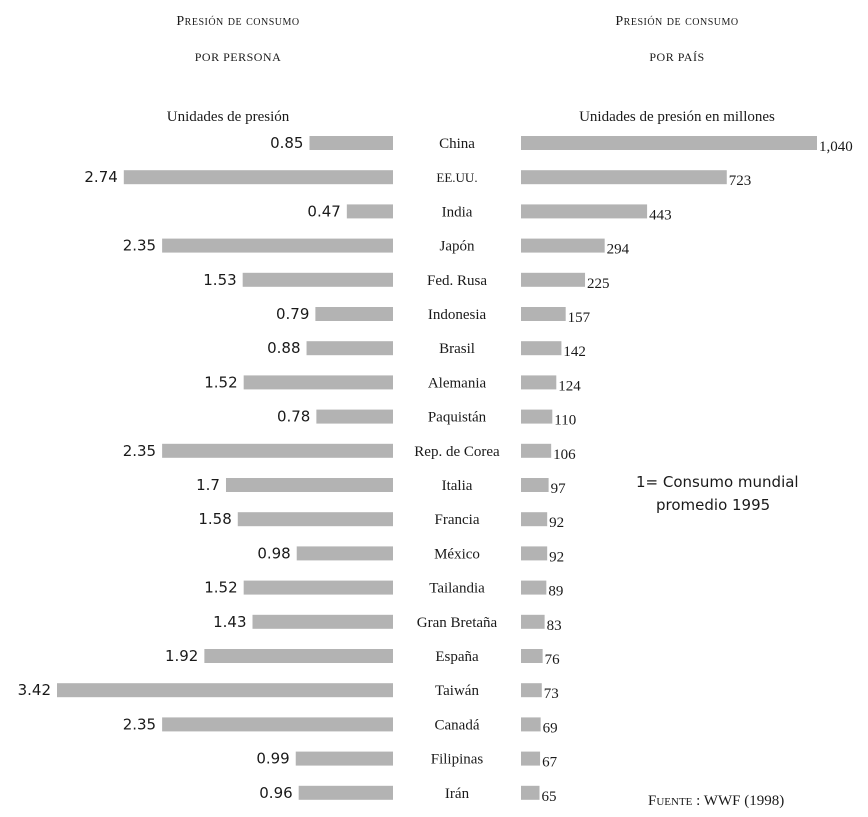 The image size is (868, 817). What do you see at coordinates (237, 21) in the screenshot?
I see `left-title-line1: Presión de consumo` at bounding box center [237, 21].